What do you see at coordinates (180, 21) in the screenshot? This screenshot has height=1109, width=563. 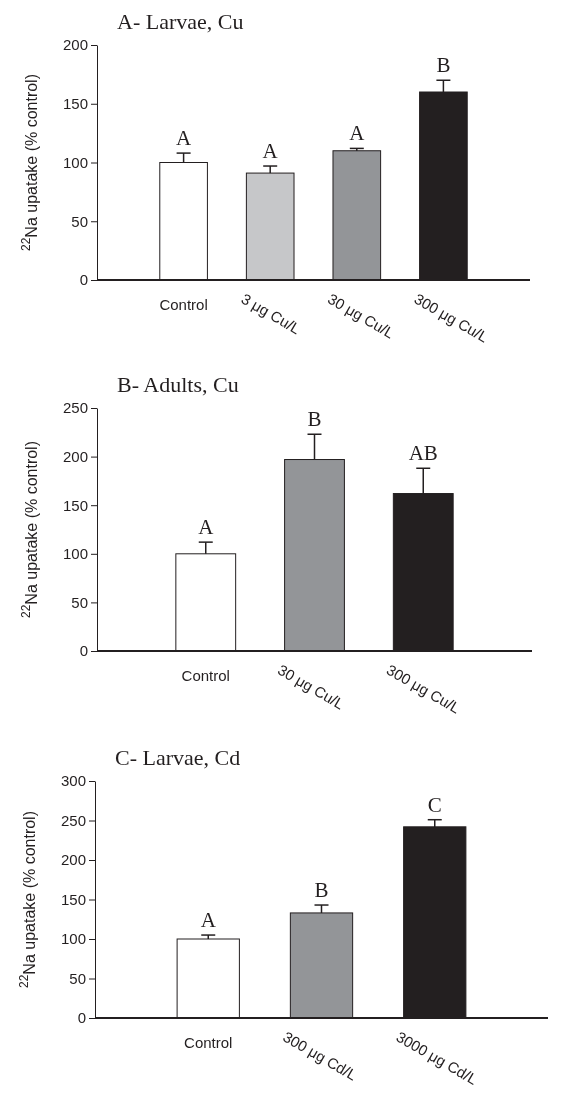 I see `chart-title: A- Larvae, Cu` at bounding box center [180, 21].